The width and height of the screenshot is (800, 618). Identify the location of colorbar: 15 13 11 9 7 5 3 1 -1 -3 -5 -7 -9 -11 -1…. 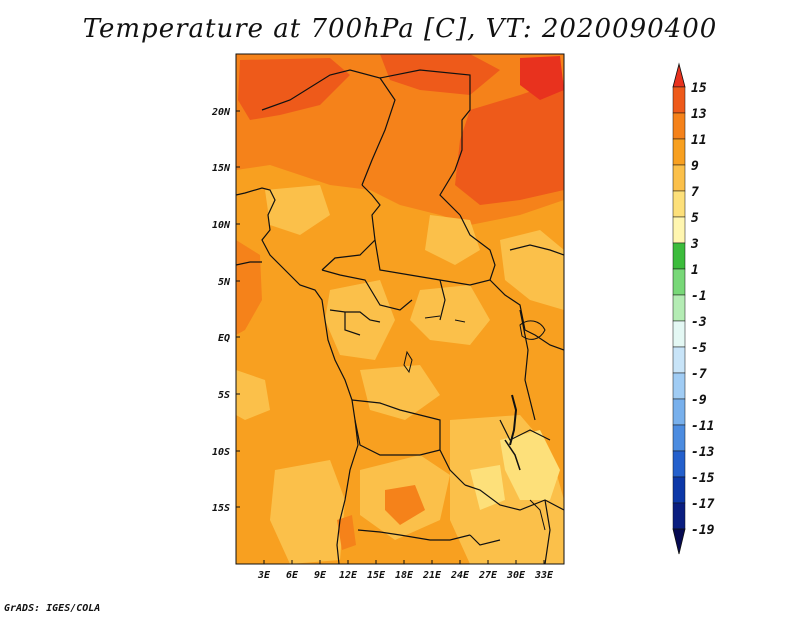
(693, 308).